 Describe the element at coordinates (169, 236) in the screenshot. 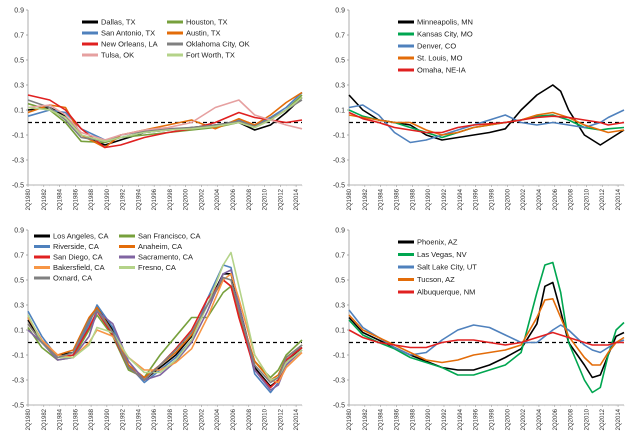

I see `legend-label-san-francisco-ca: San Francisco, CA` at that location.